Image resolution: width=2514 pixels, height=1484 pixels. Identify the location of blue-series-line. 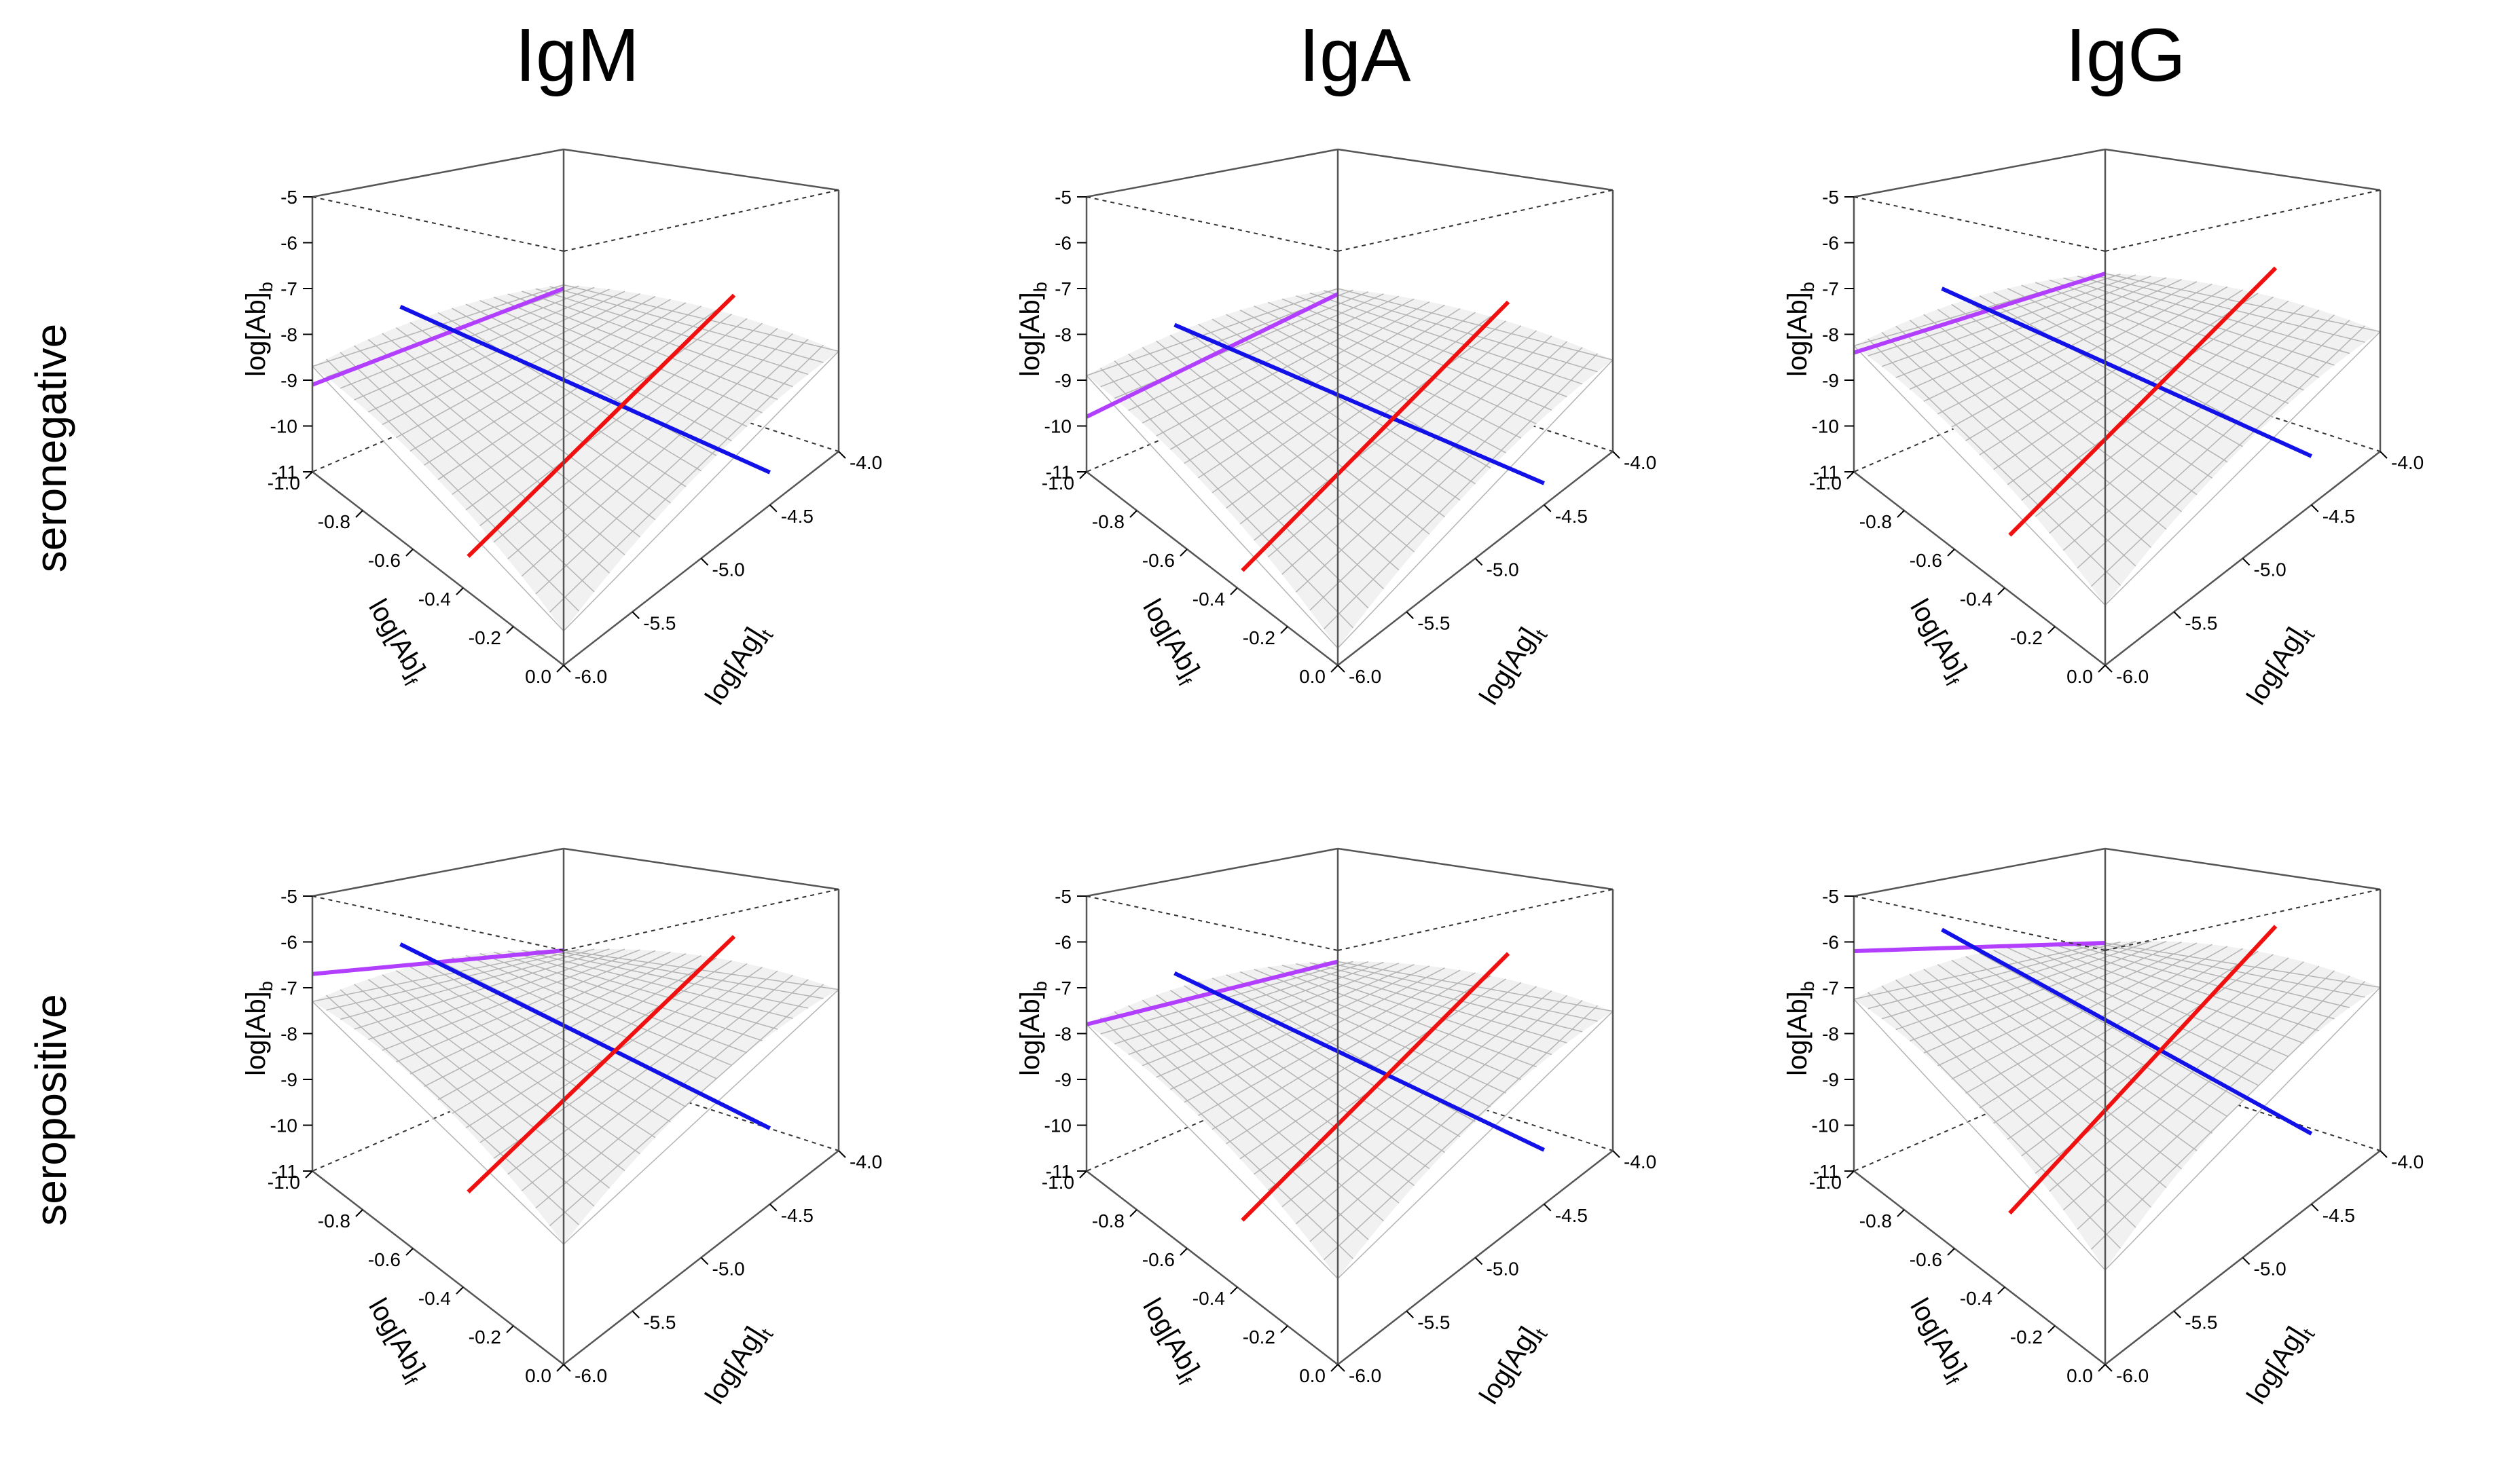
(585, 390).